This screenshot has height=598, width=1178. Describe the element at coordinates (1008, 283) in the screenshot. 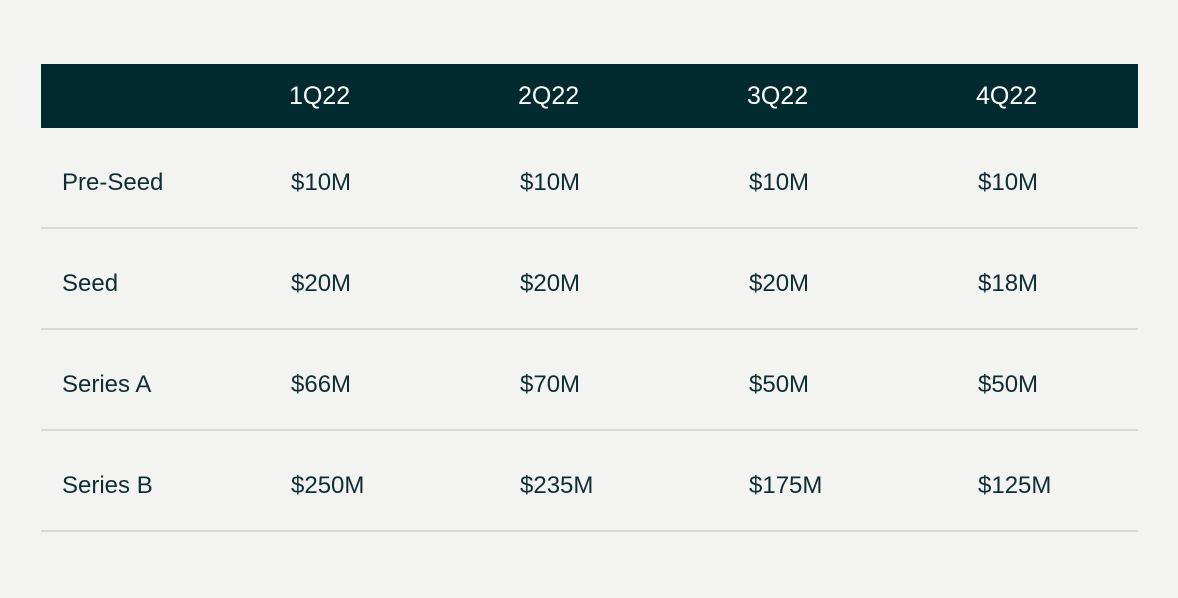

I see `table-cell: $18M` at that location.